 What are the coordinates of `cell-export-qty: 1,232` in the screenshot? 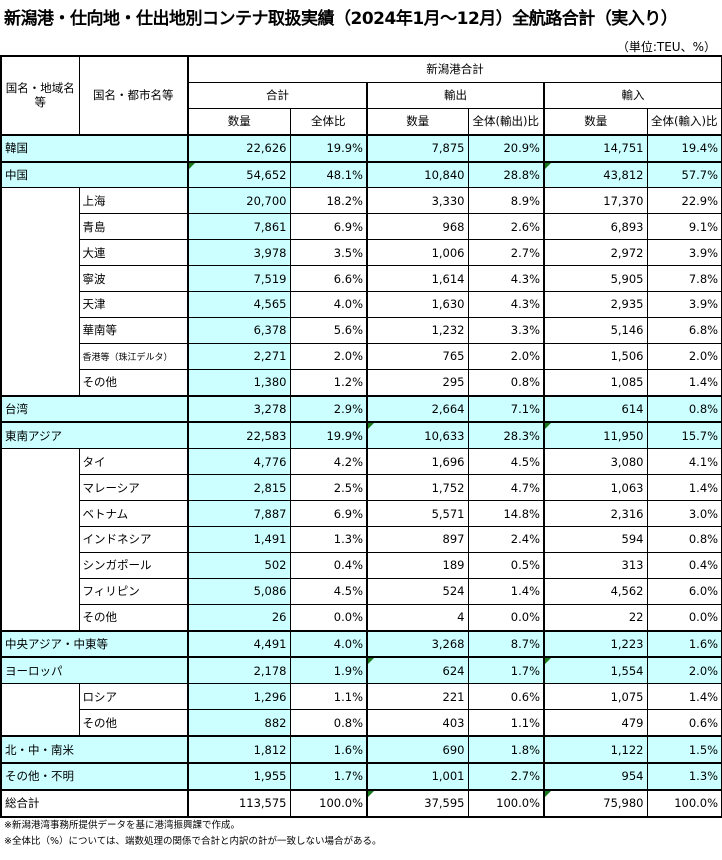 It's located at (417, 330).